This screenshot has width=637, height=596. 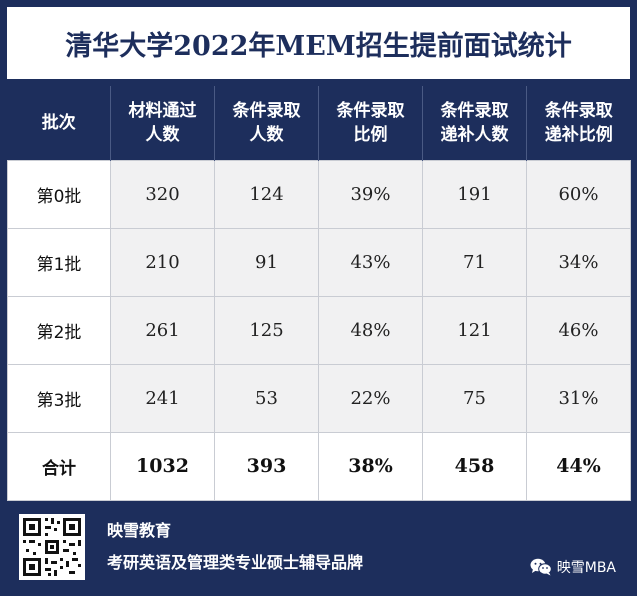 I want to click on total-cell: 1032, so click(x=162, y=466).